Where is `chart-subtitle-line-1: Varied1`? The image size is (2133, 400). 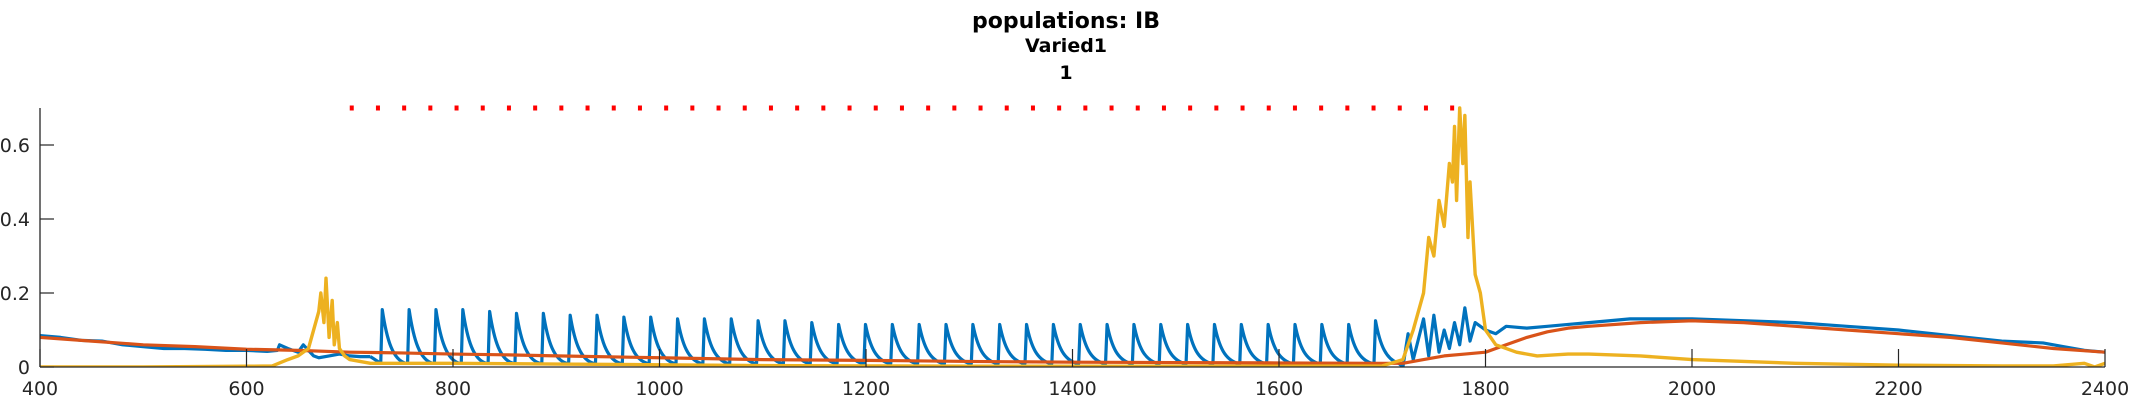 chart-subtitle-line-1: Varied1 is located at coordinates (1066, 46).